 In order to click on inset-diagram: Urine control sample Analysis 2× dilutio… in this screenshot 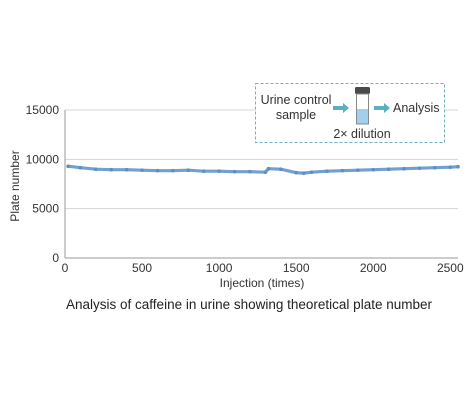, I will do `click(350, 113)`.